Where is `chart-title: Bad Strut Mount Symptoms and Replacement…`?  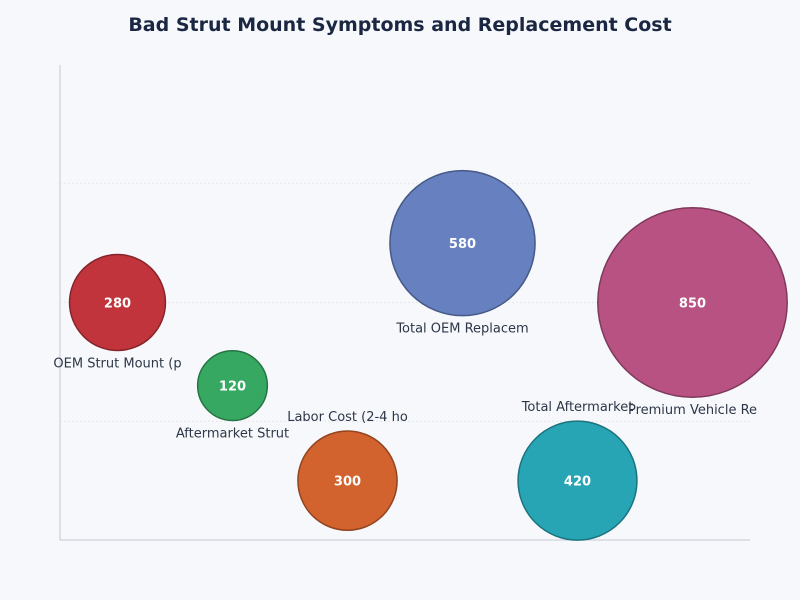
chart-title: Bad Strut Mount Symptoms and Replacement… is located at coordinates (400, 25).